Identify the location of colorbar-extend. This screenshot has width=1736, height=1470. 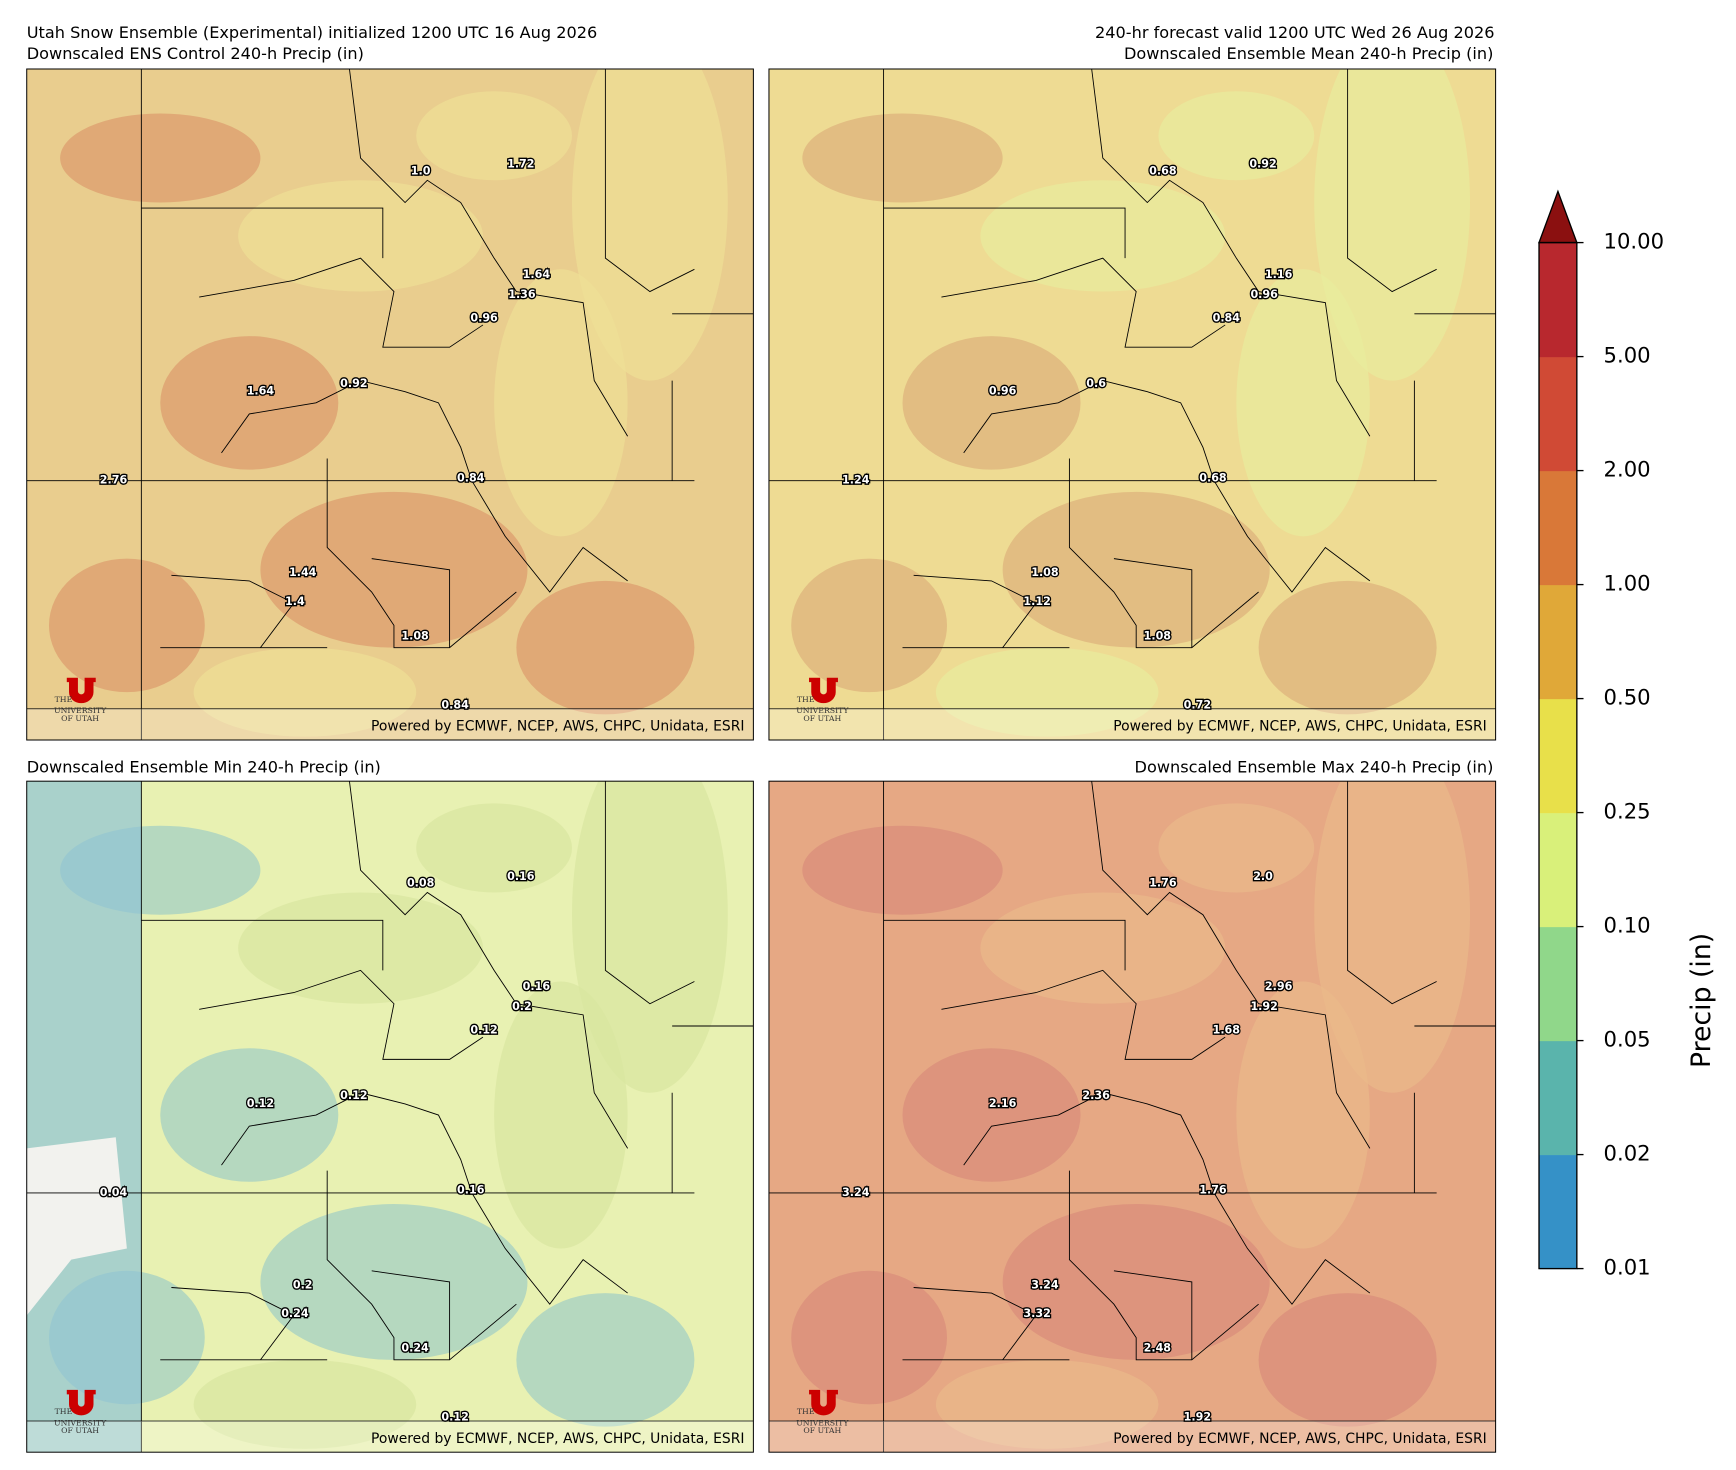
(1558, 216).